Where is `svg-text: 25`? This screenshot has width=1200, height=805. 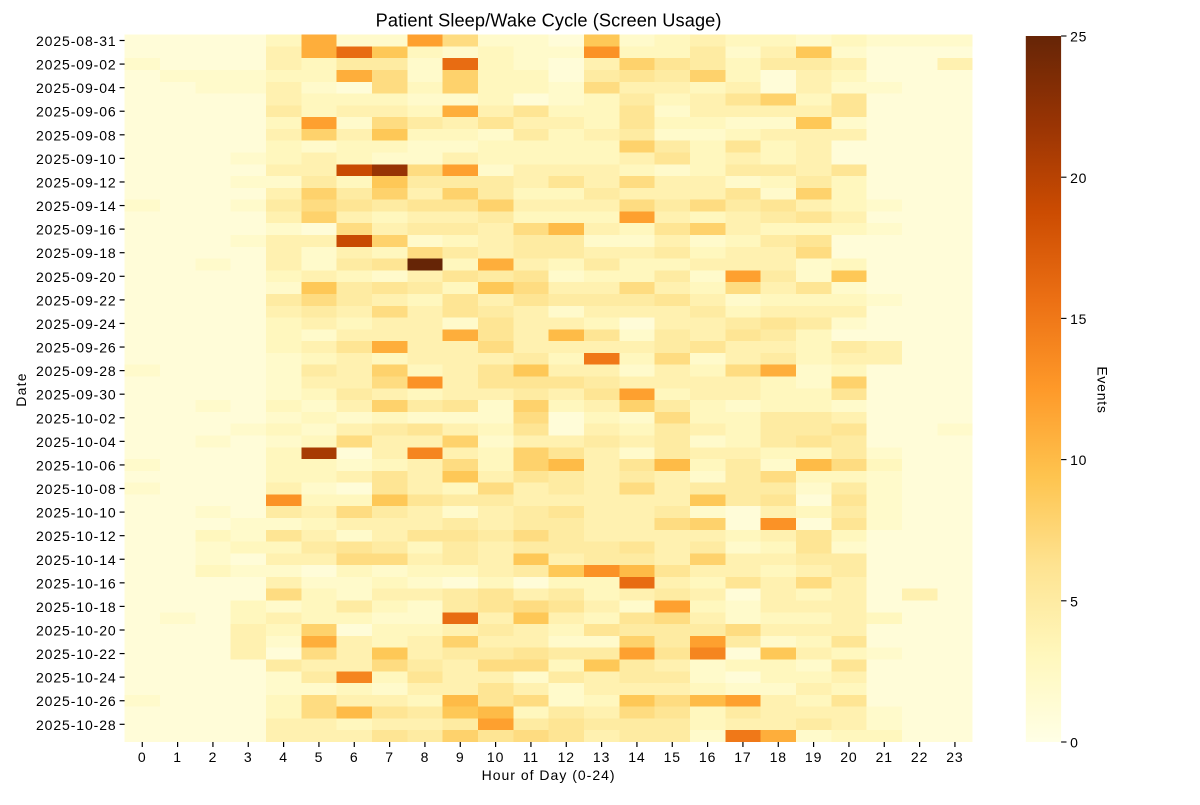 svg-text: 25 is located at coordinates (1078, 37).